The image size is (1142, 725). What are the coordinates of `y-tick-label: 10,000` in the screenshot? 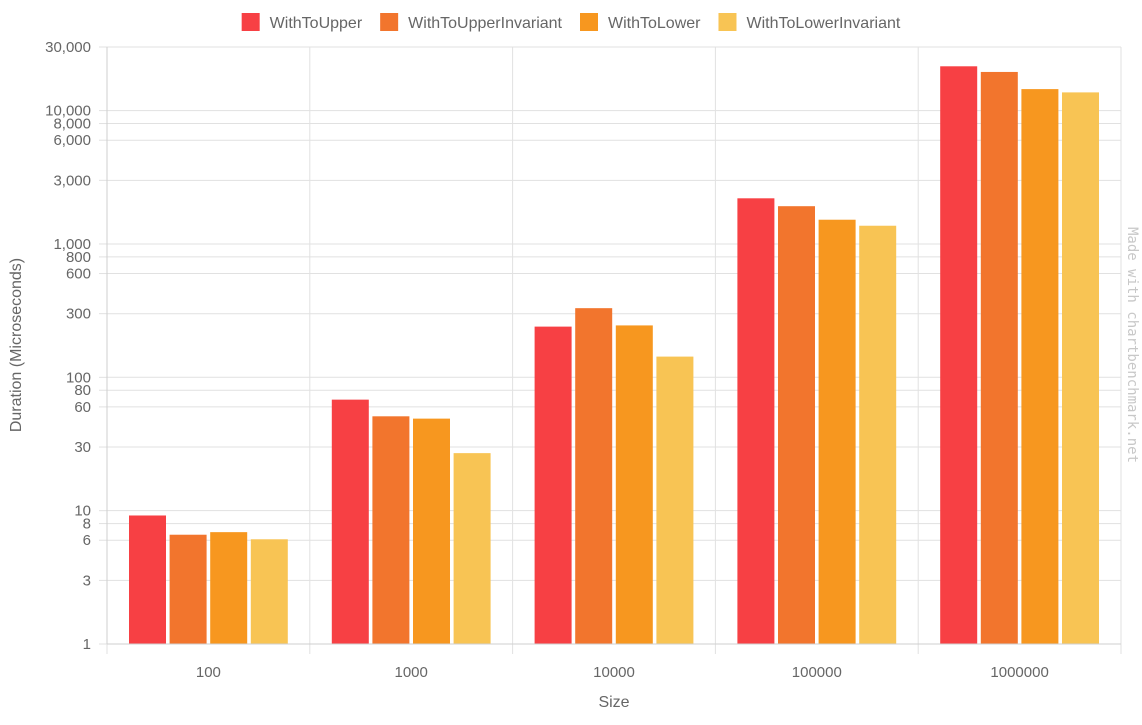 It's located at (68, 111).